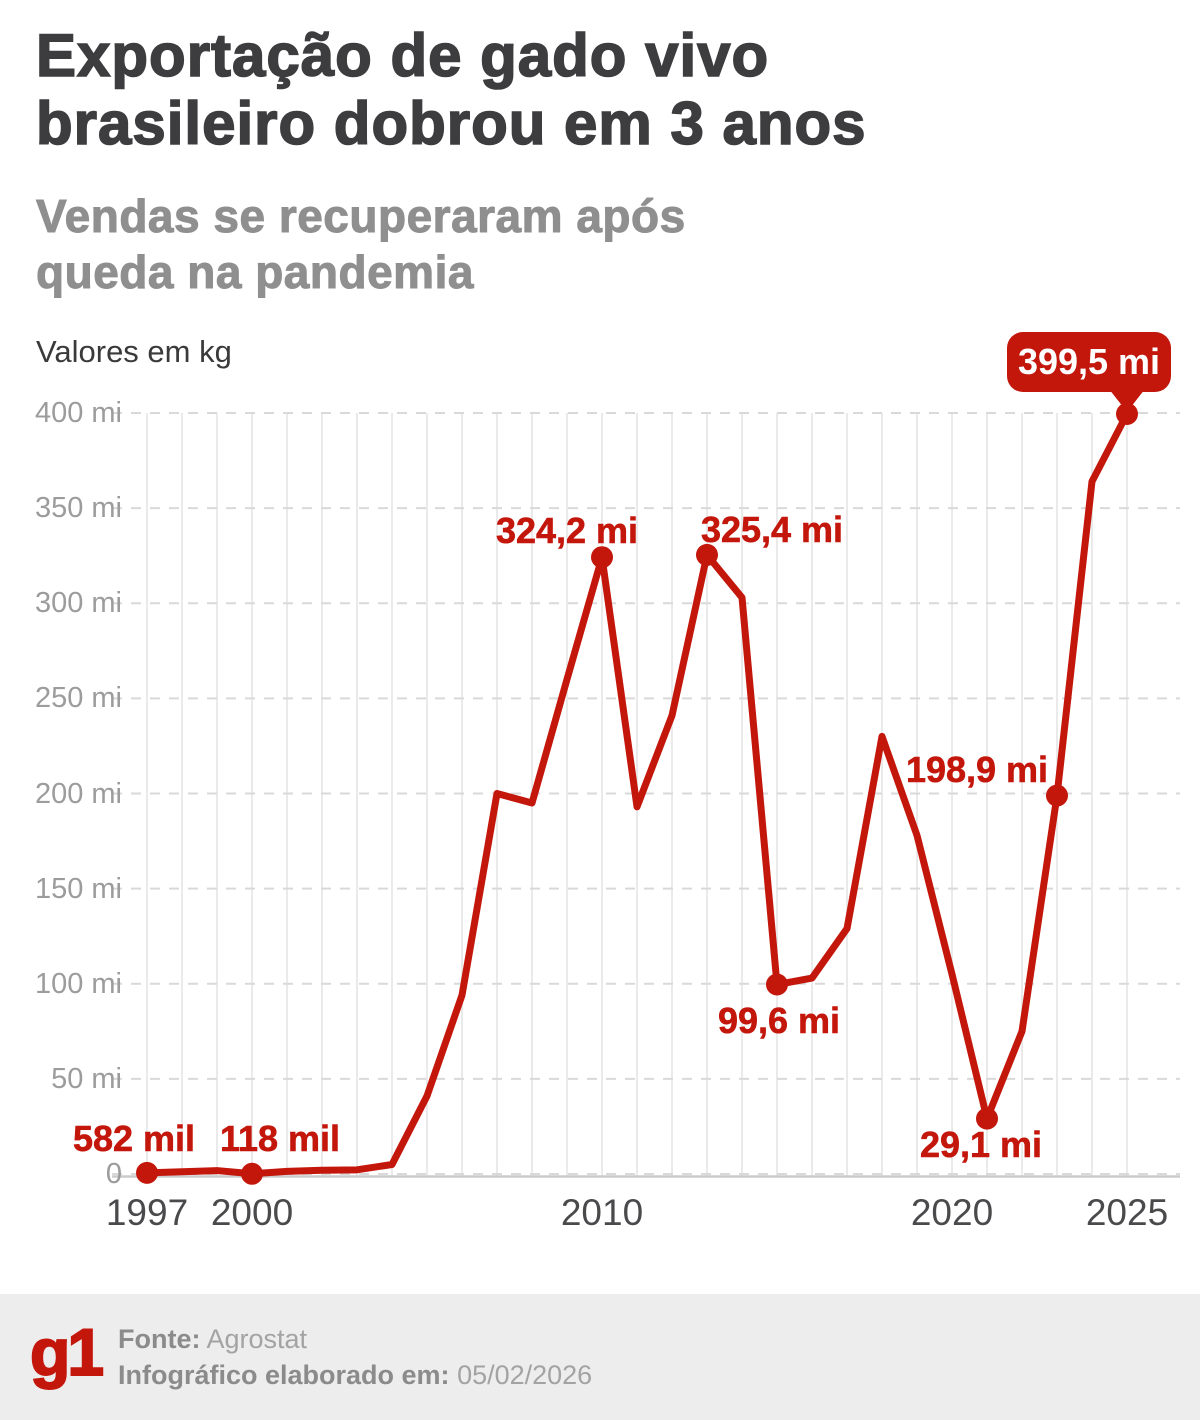 The height and width of the screenshot is (1420, 1200). I want to click on date-value: 05/02/2026, so click(525, 1375).